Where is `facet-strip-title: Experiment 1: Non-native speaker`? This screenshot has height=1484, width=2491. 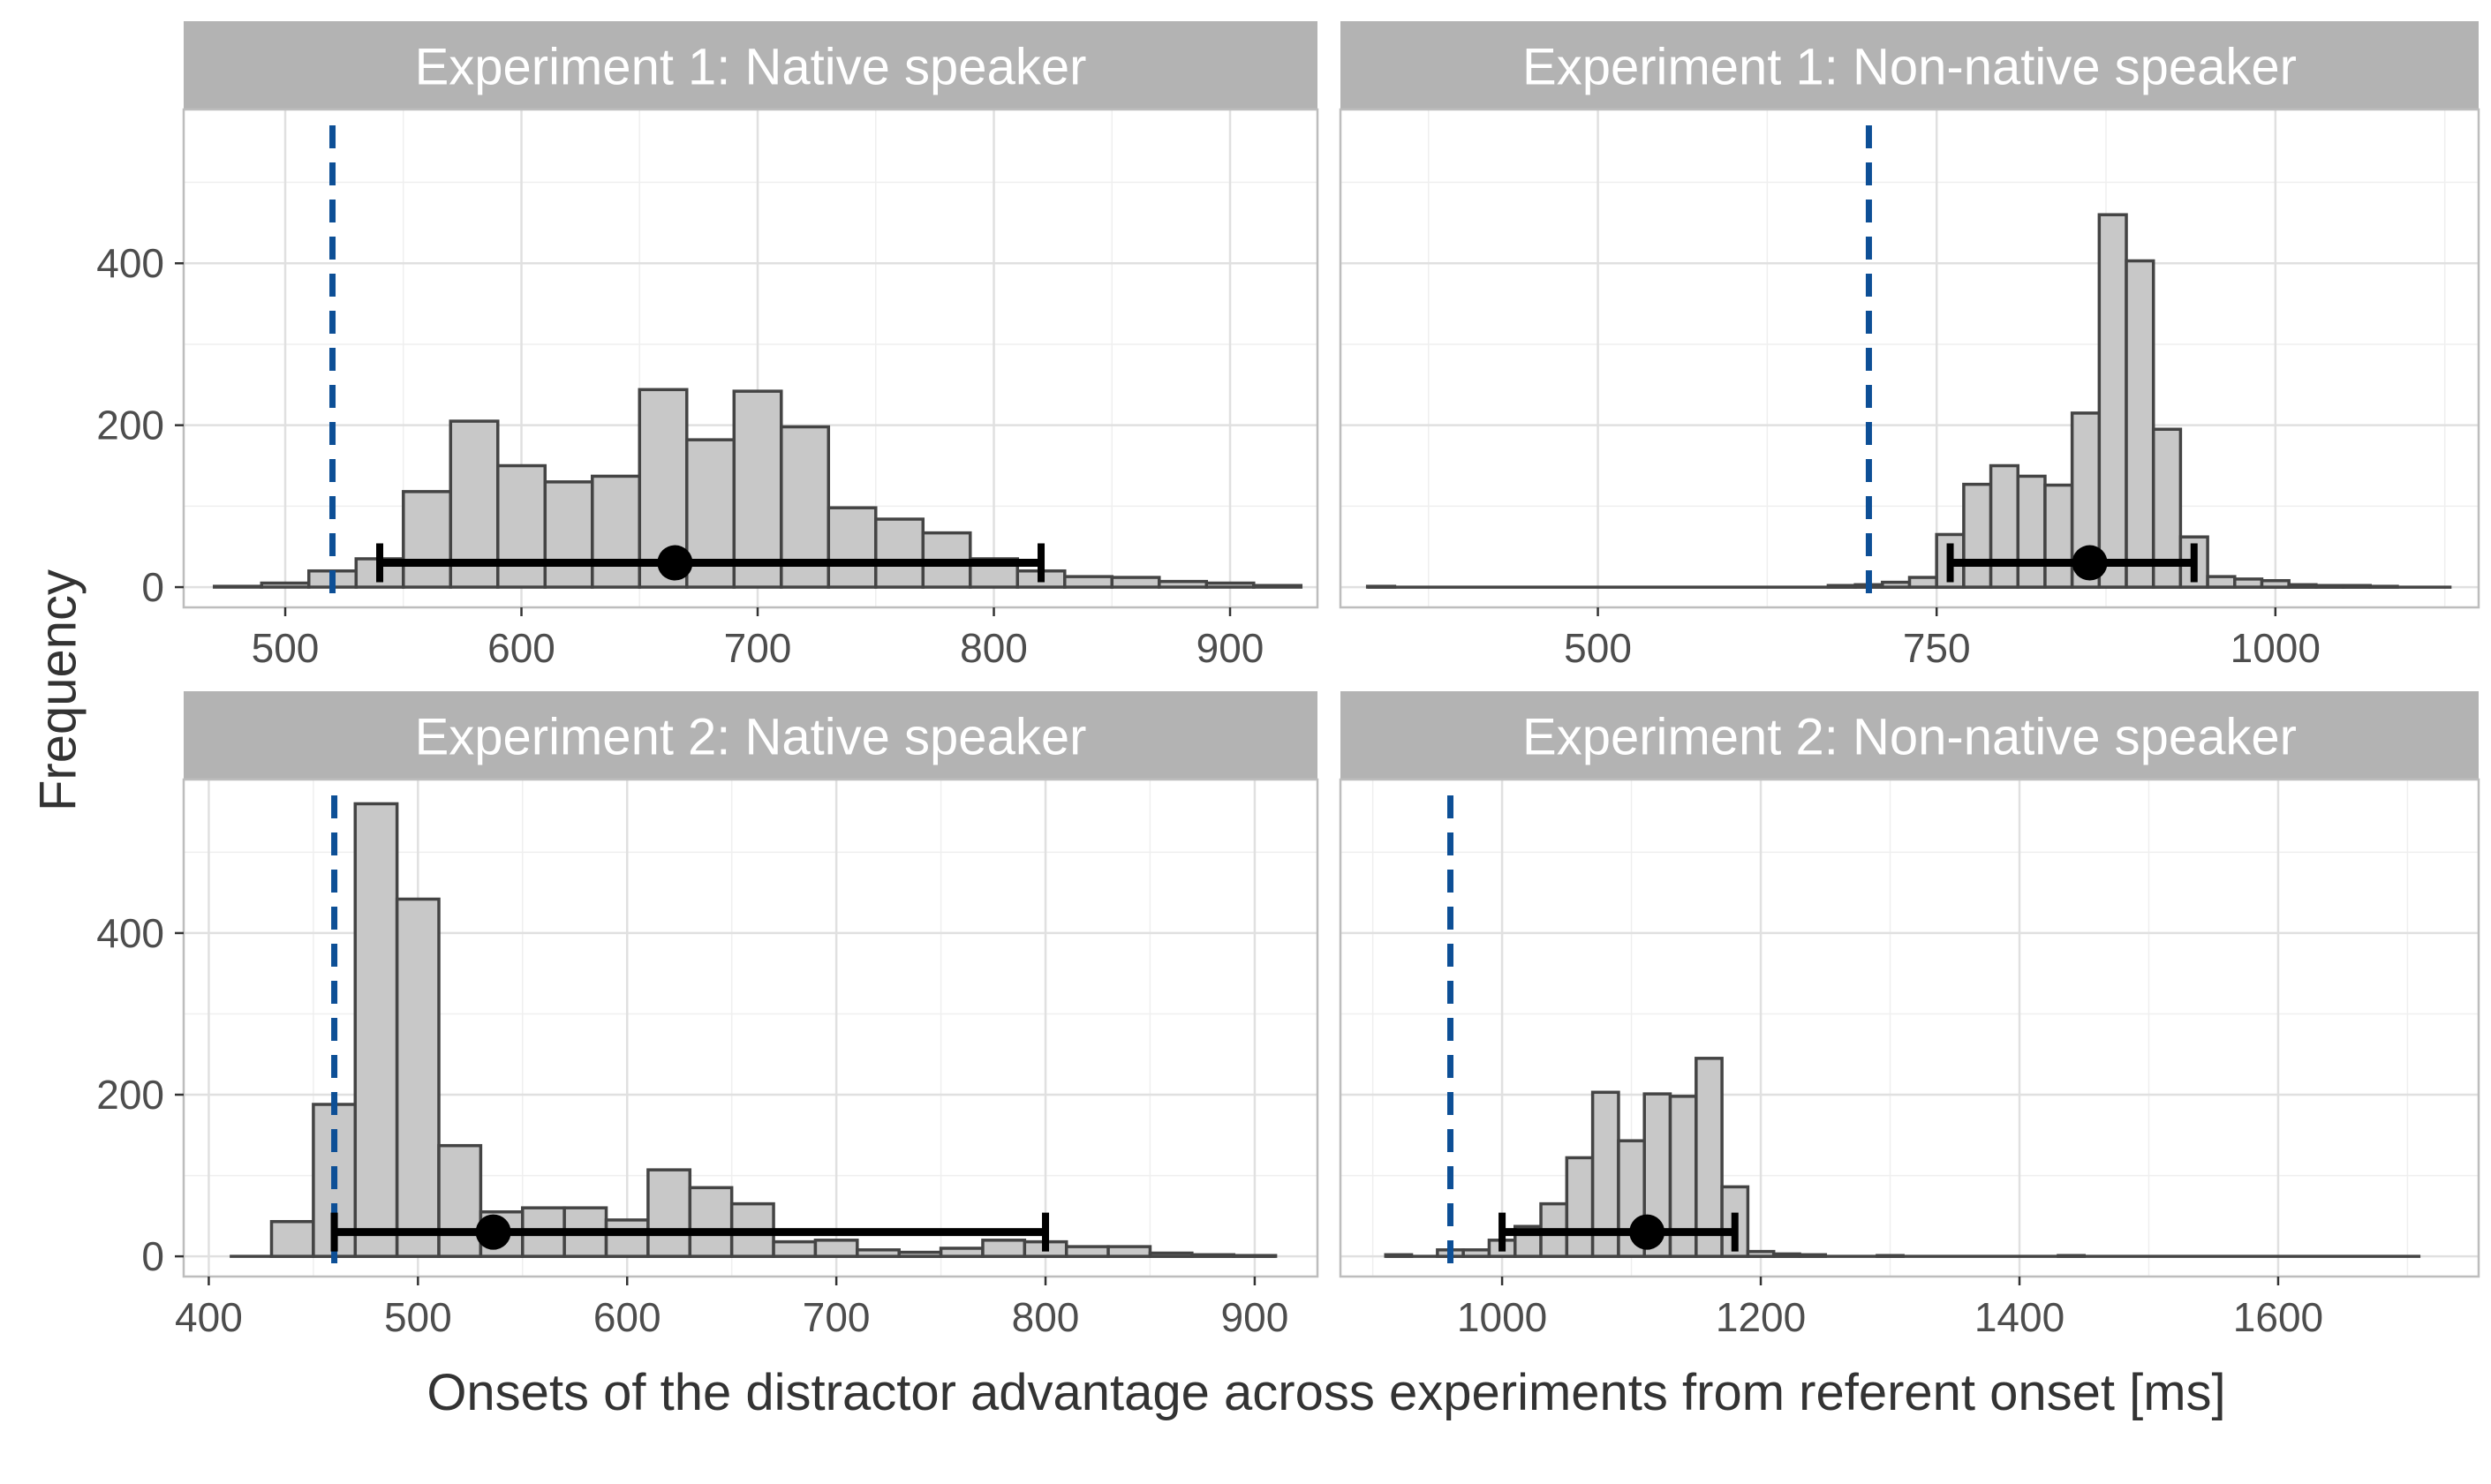 facet-strip-title: Experiment 1: Non-native speaker is located at coordinates (1909, 67).